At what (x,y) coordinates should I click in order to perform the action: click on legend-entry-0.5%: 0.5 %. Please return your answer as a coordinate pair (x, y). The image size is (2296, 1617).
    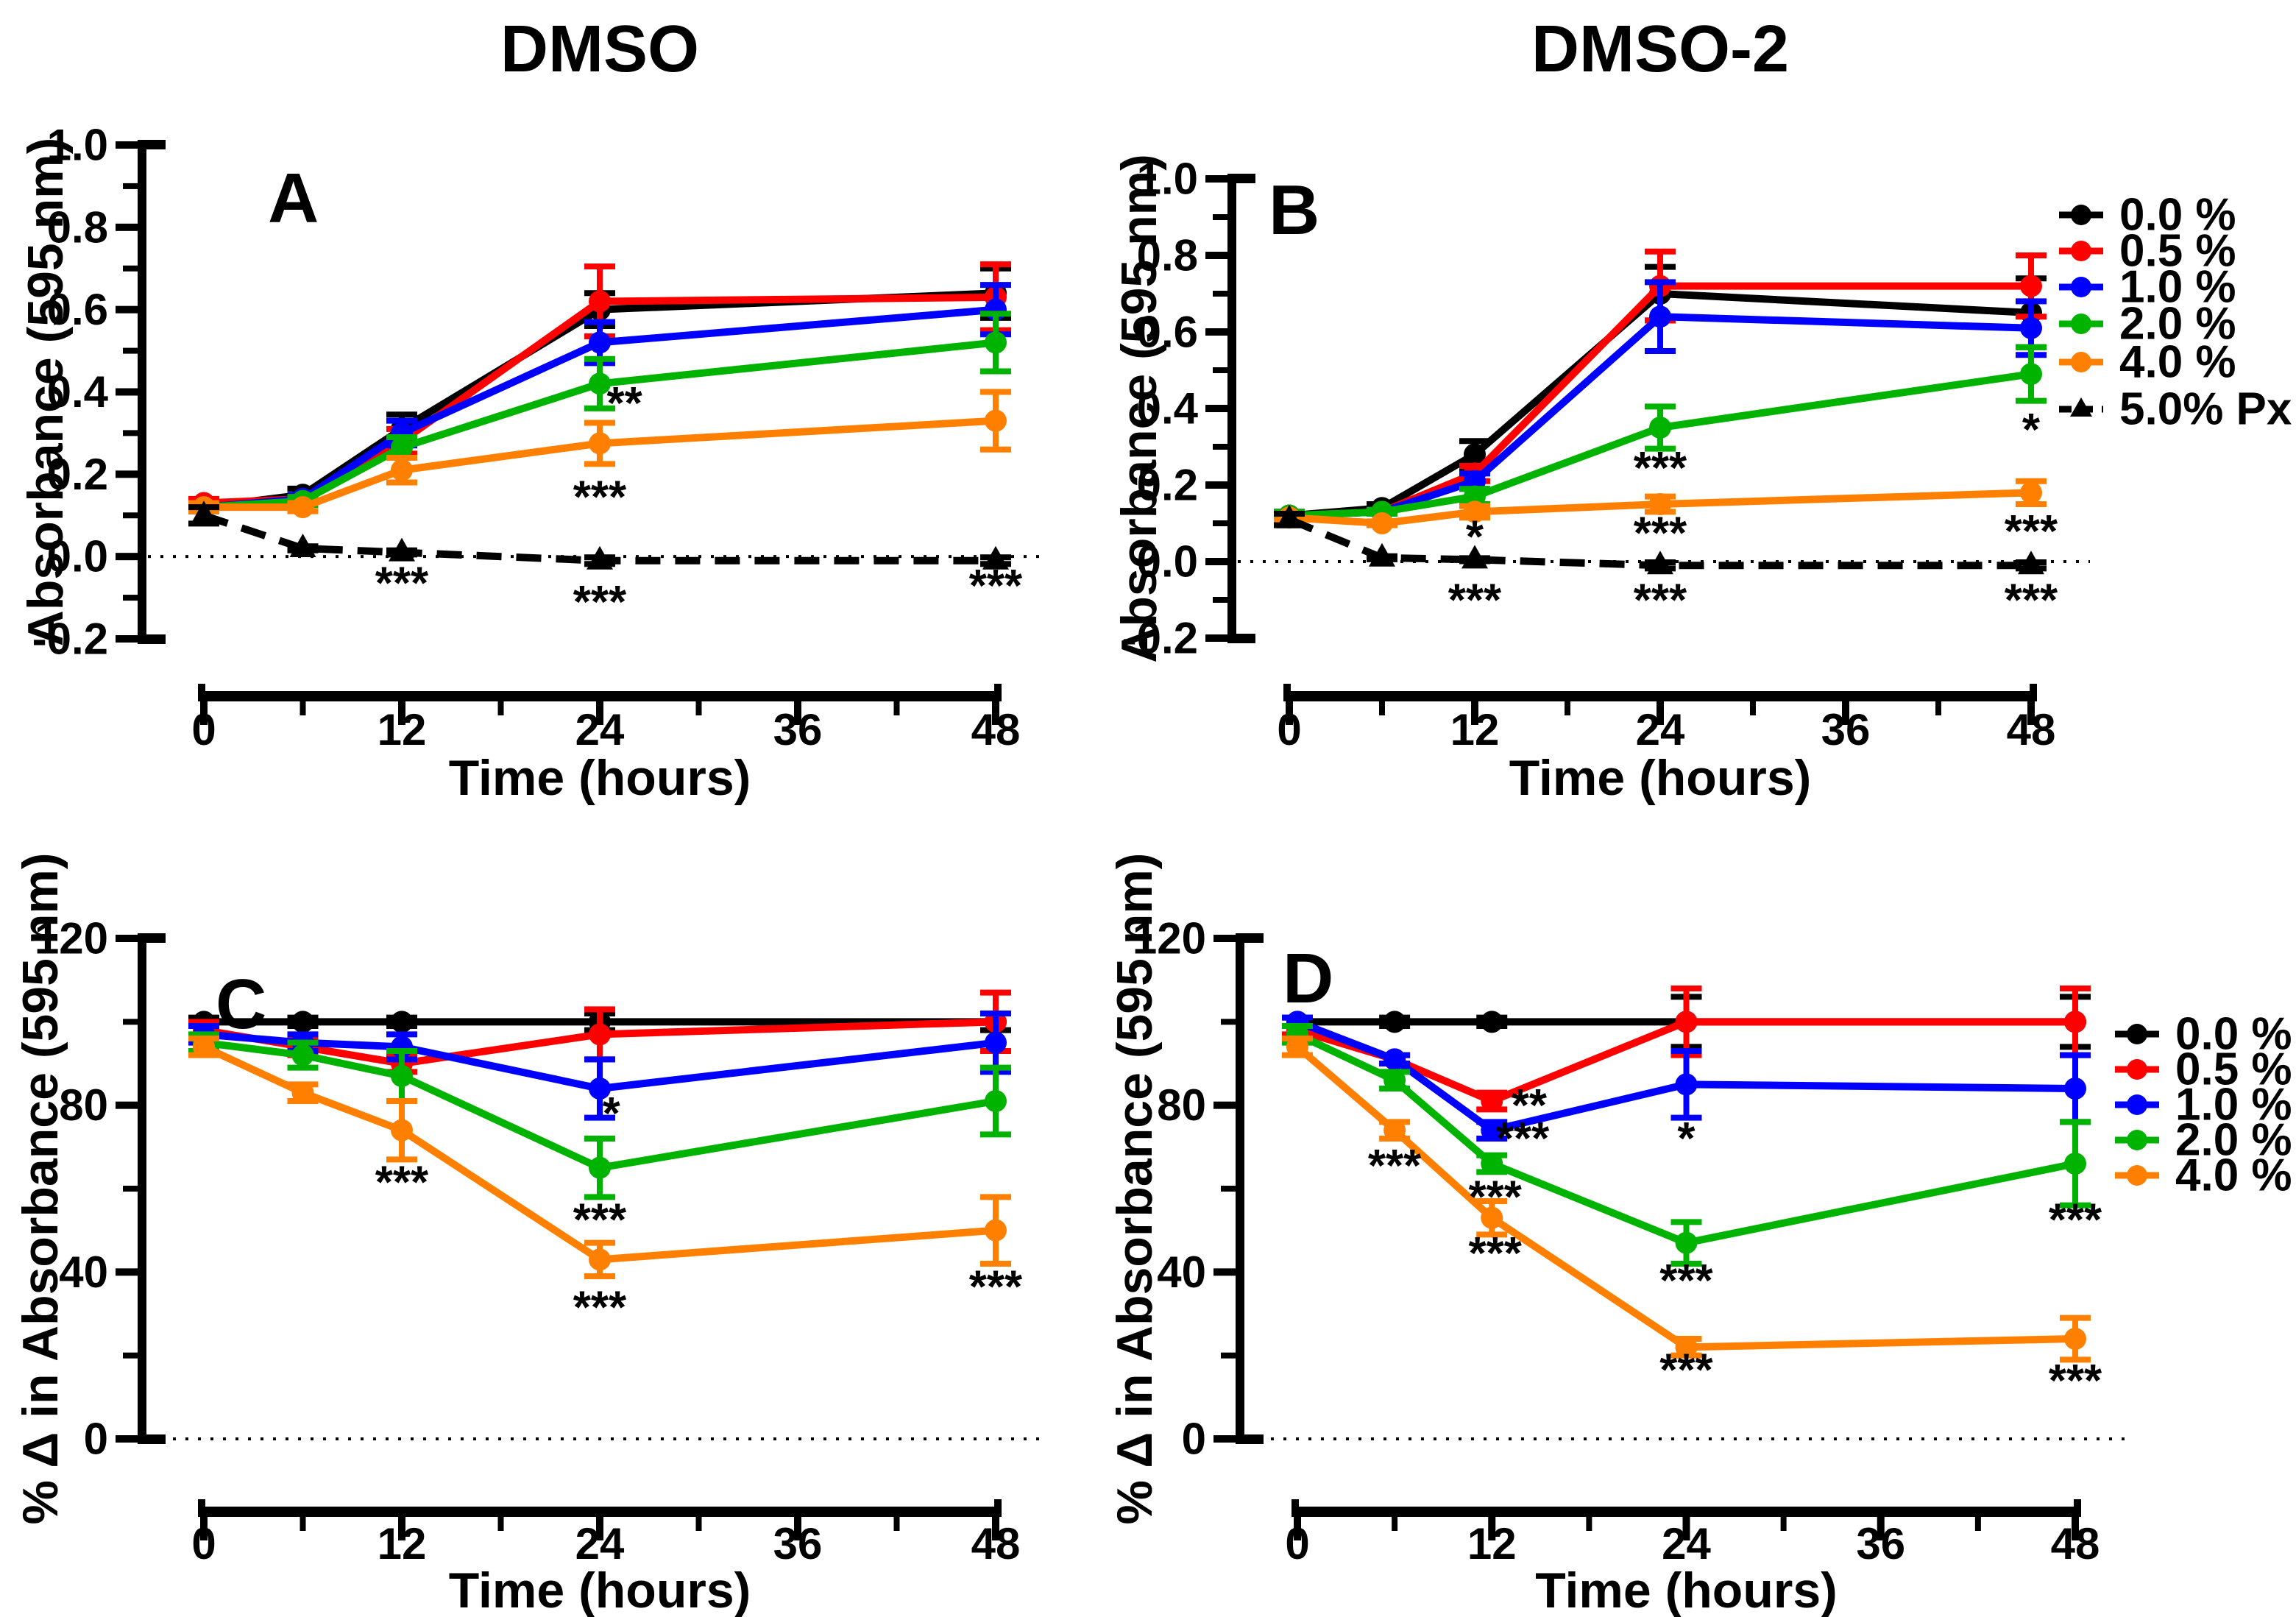
    Looking at the image, I should click on (2147, 252).